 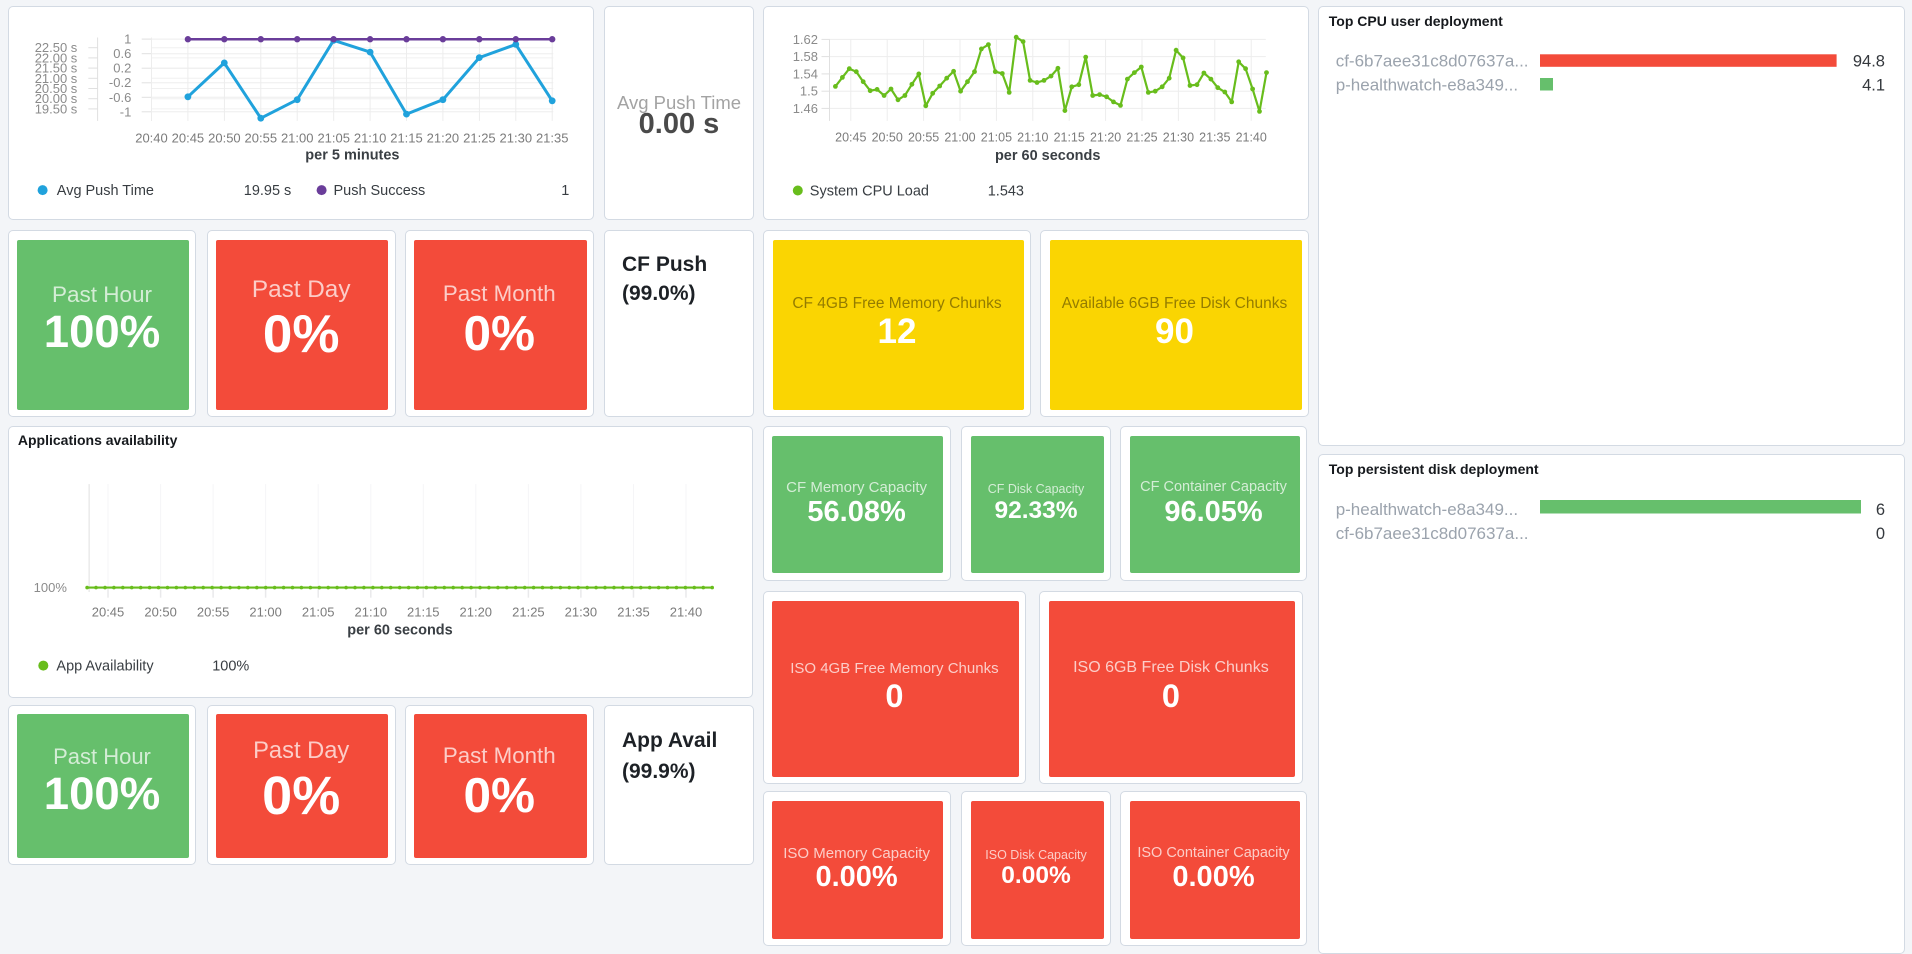 I want to click on svg-text: 1.5, so click(x=809, y=90).